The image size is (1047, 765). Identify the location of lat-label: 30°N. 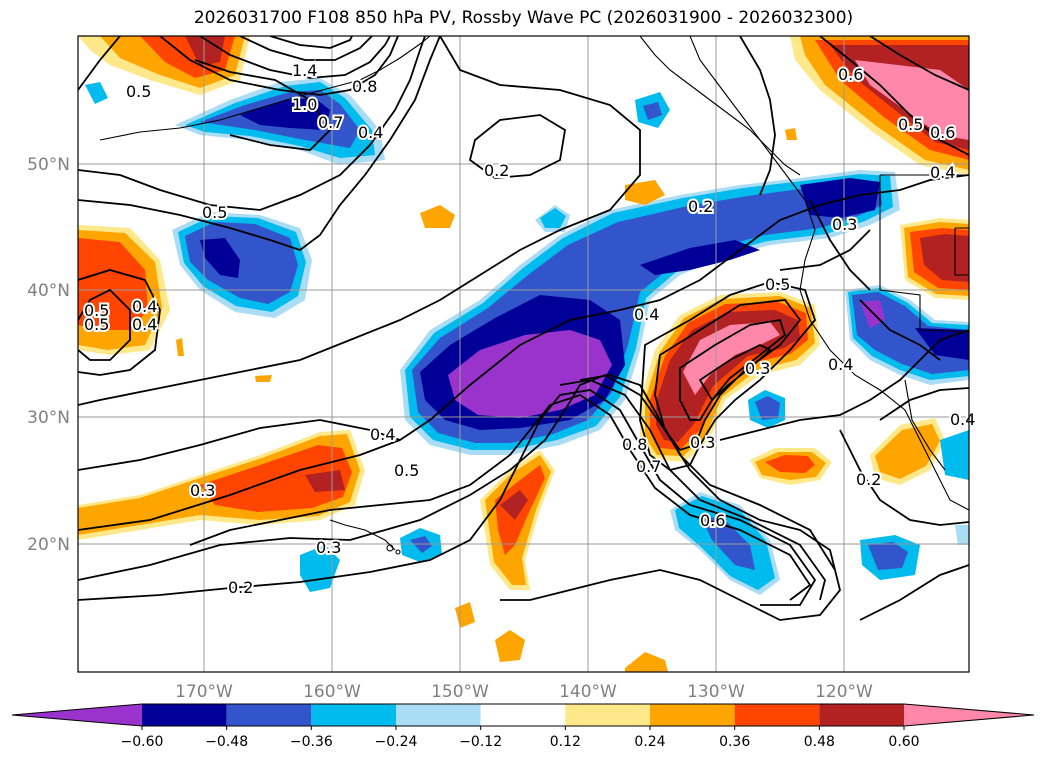
(48, 418).